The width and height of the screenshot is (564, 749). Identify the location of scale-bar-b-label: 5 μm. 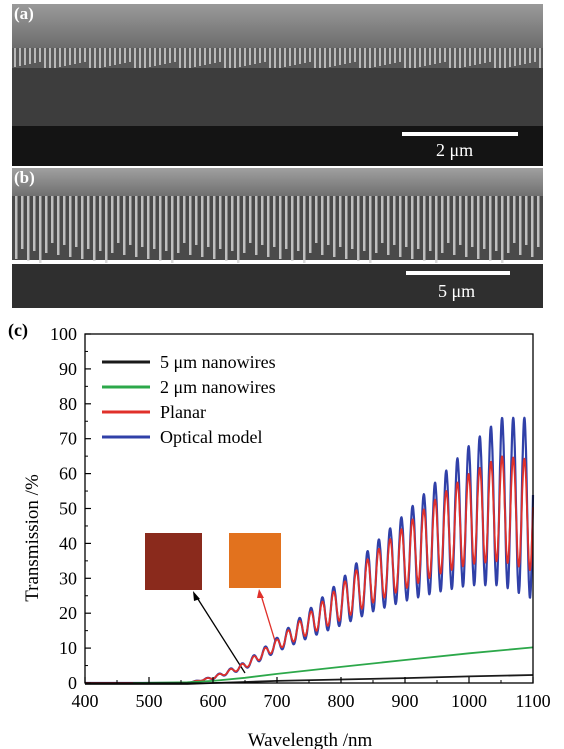
(457, 291).